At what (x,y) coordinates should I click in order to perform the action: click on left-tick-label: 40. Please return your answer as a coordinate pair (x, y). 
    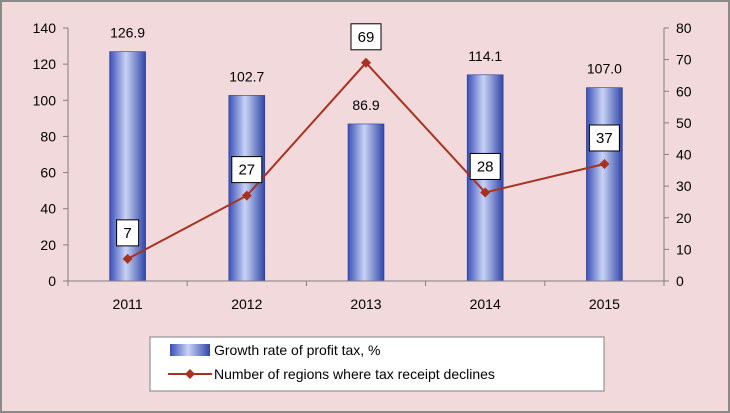
    Looking at the image, I should click on (48, 209).